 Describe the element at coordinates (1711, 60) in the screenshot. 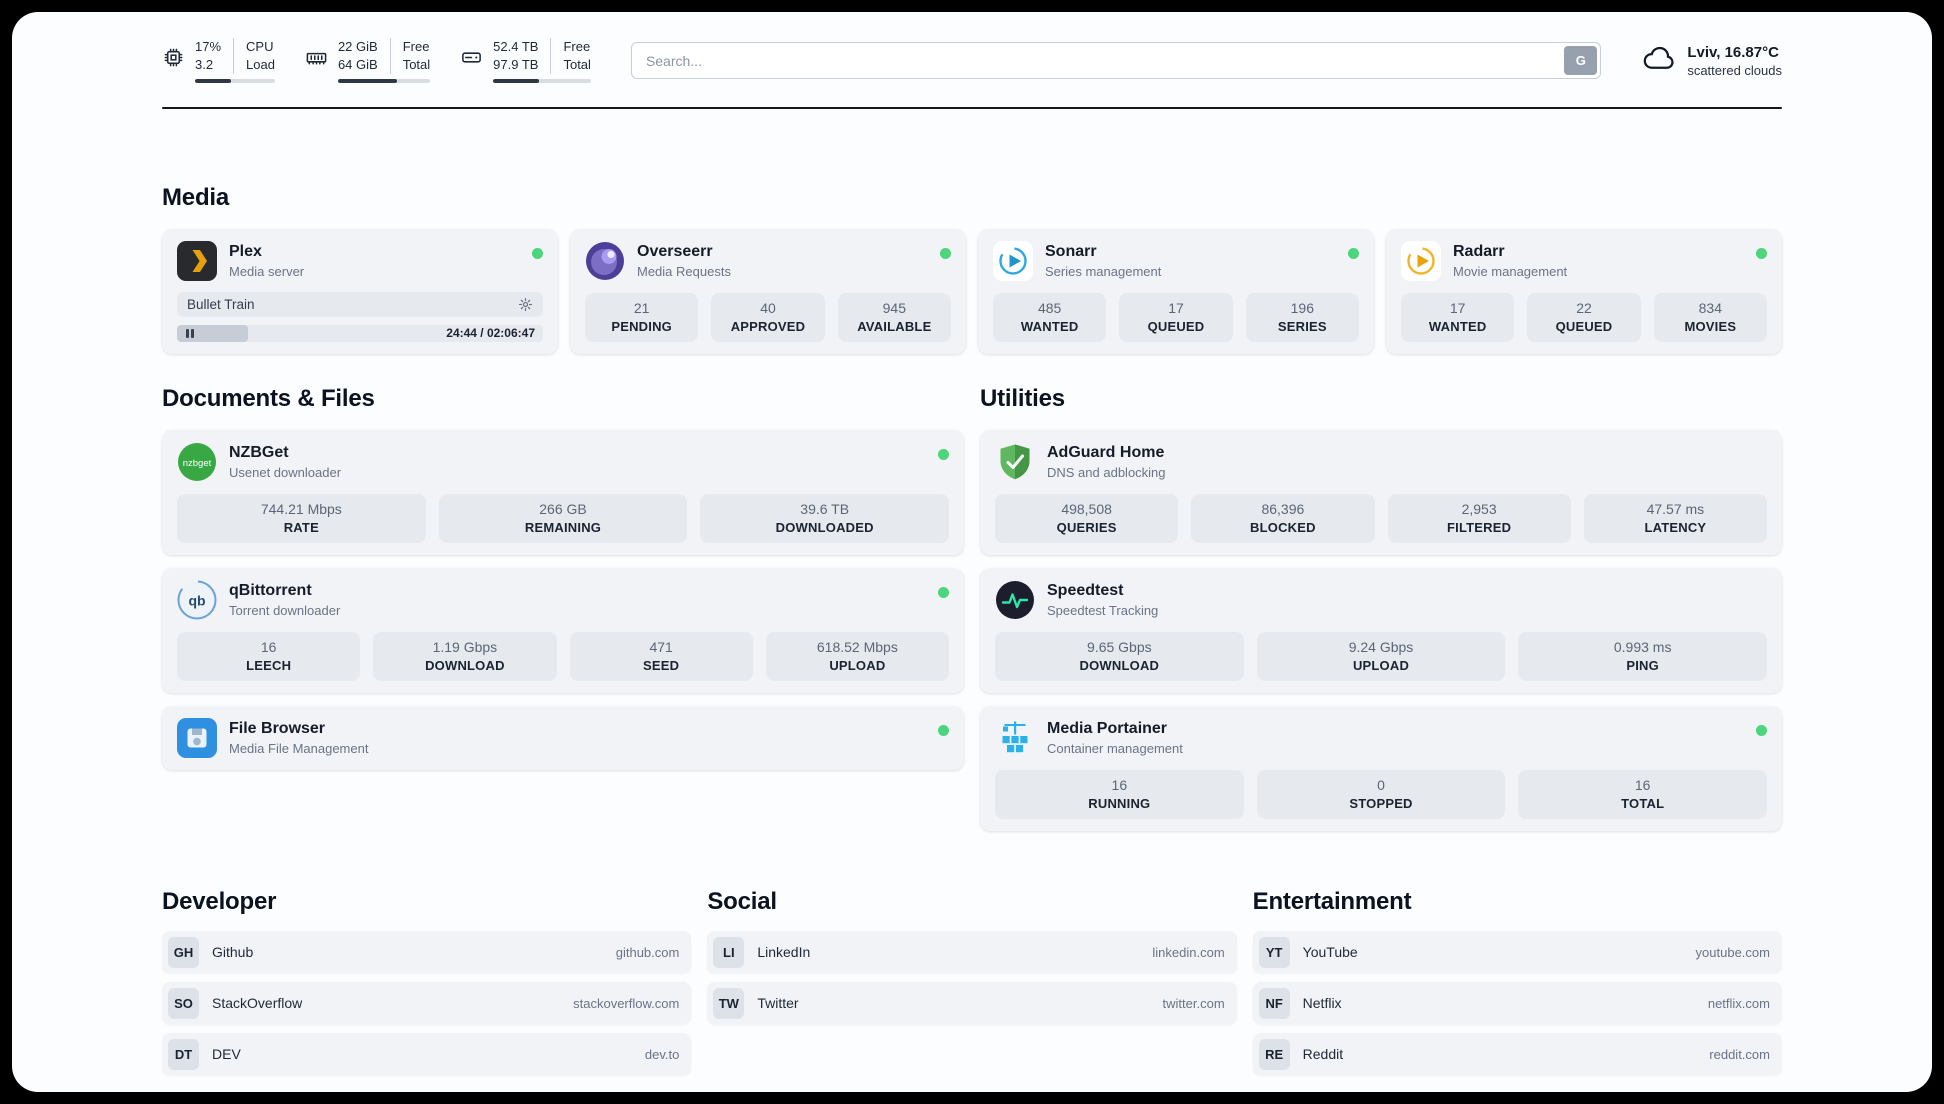

I see `weather-widget: Lviv, 16.87°C scattered clouds` at that location.